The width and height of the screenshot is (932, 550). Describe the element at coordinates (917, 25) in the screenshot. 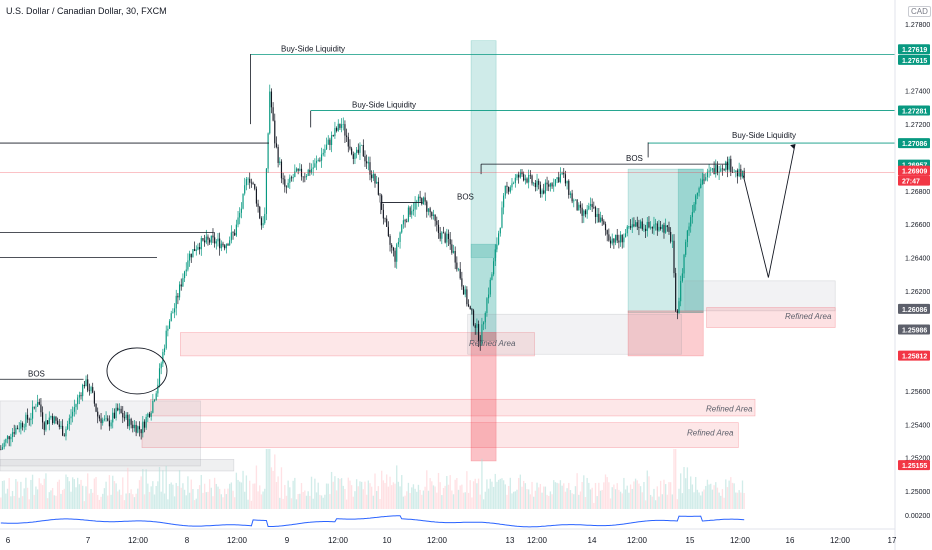

I see `price-axis-tick: 1.27800` at that location.